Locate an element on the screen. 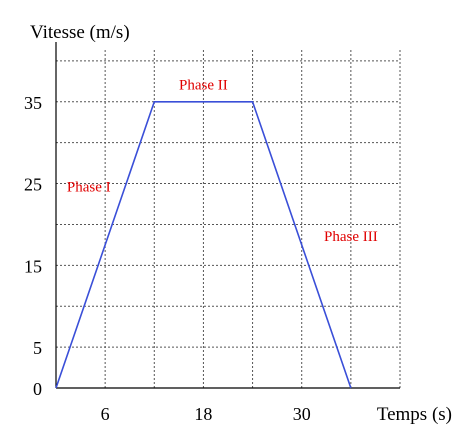 This screenshot has width=474, height=447. y-tick-label: 35 is located at coordinates (33, 103).